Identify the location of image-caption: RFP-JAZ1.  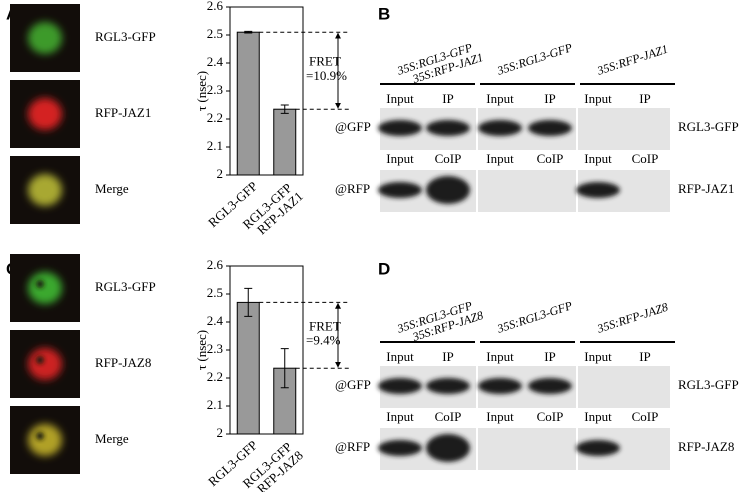
(123, 112).